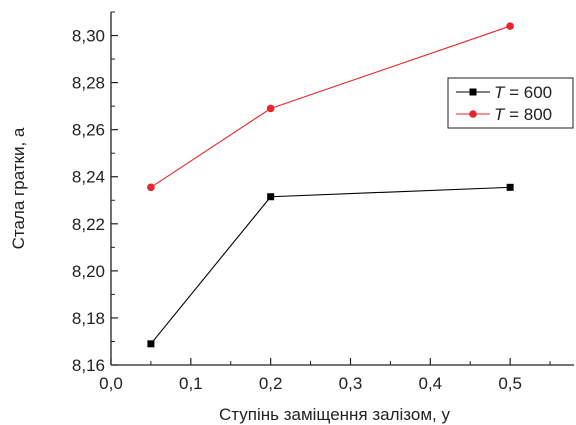 This screenshot has height=425, width=576. Describe the element at coordinates (18, 188) in the screenshot. I see `y-axis-label: Стала гратки, a` at that location.